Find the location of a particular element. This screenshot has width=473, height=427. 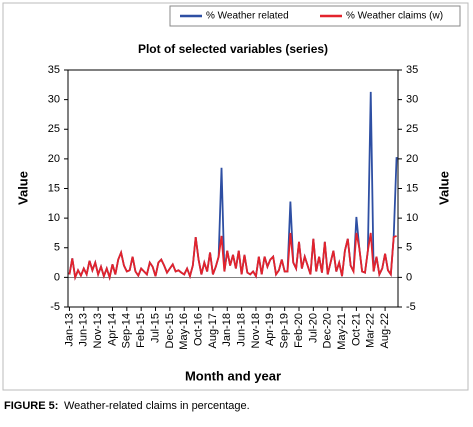

x-tick-label: Apr-14 is located at coordinates (112, 329).